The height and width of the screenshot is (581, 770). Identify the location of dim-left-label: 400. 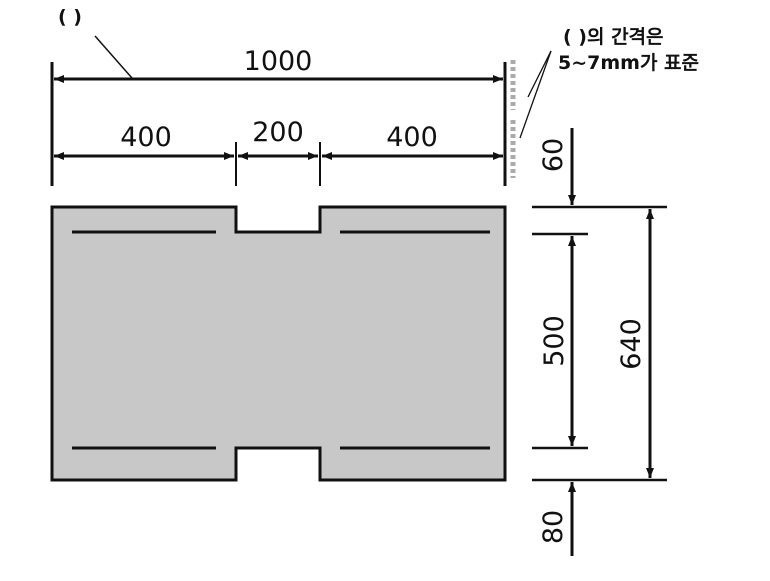
(146, 137).